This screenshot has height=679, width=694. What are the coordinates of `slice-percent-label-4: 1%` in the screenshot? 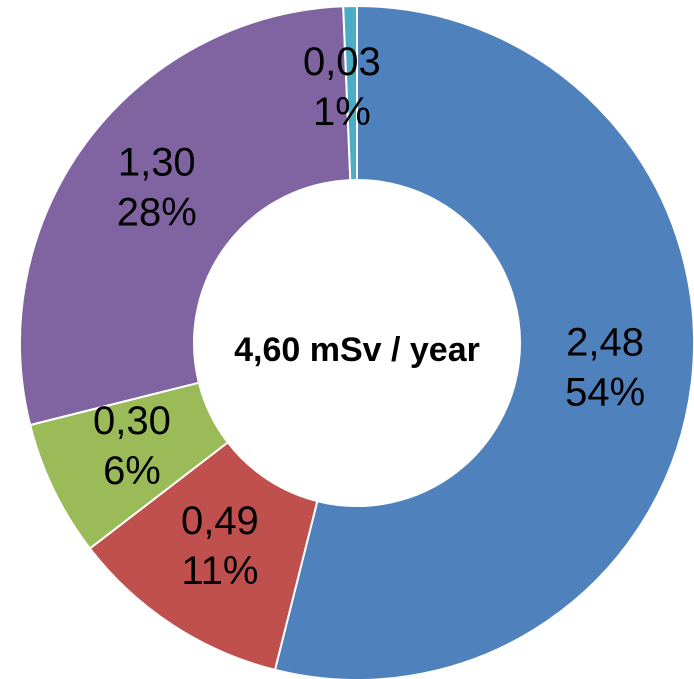 It's located at (342, 112).